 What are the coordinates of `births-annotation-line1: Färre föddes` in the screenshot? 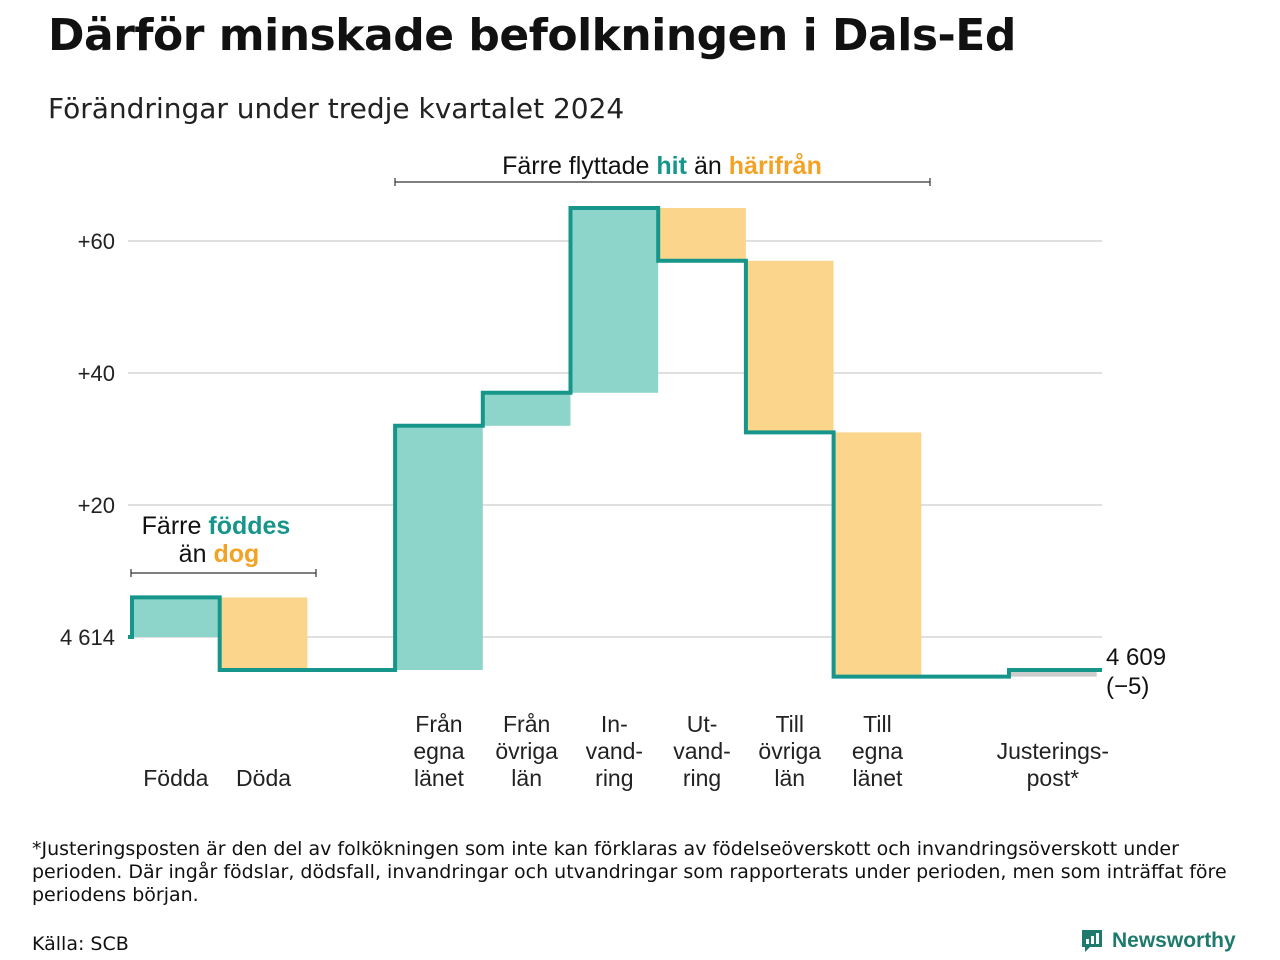 It's located at (216, 526).